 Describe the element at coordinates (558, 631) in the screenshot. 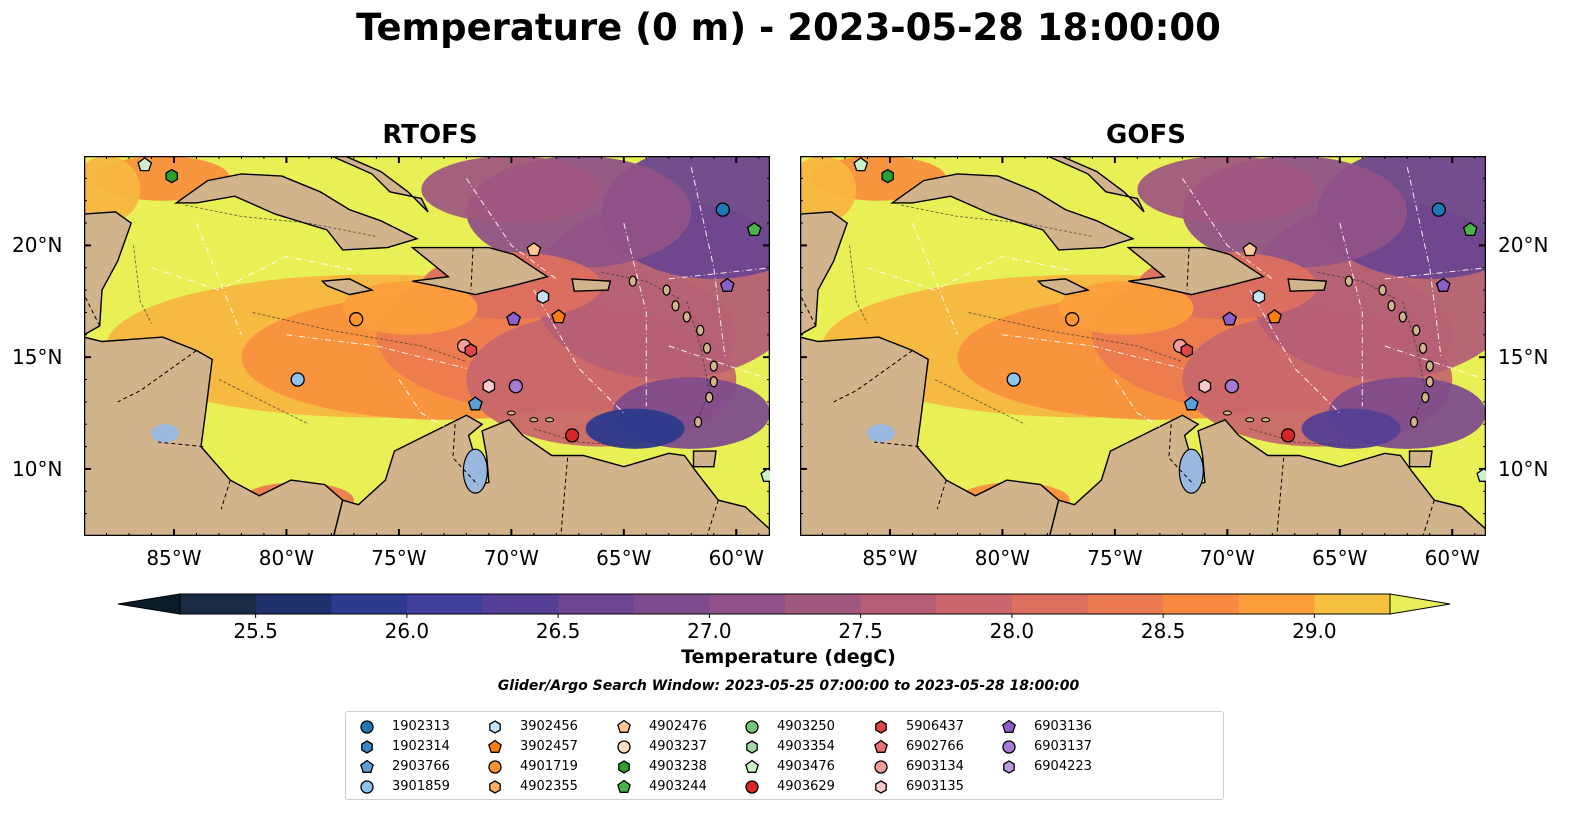

I see `colorbar-tick-label: 26.5` at that location.